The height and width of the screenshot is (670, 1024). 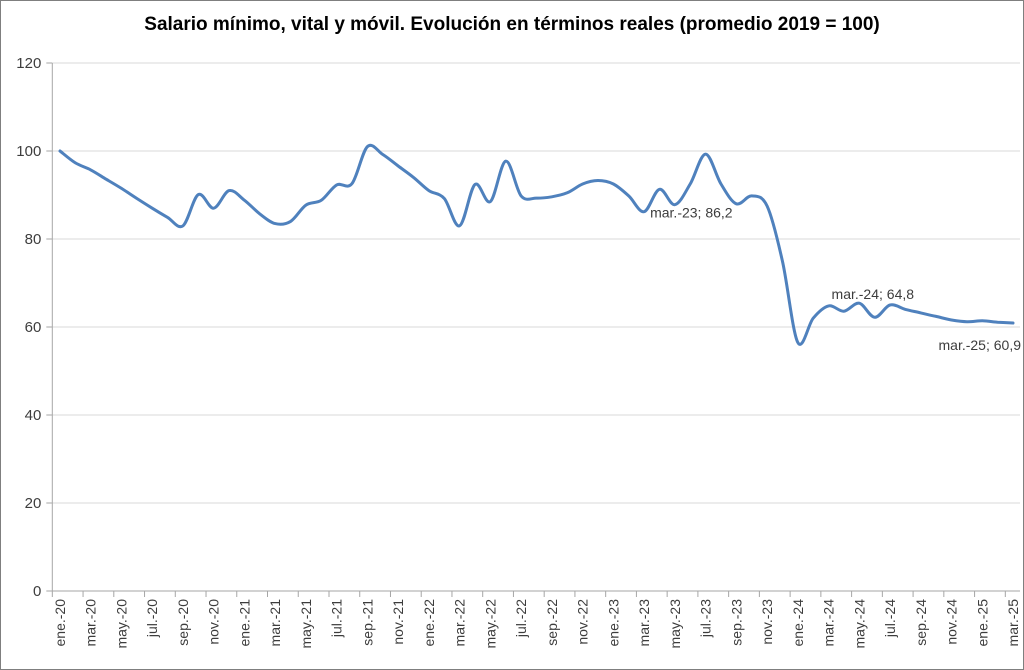 What do you see at coordinates (982, 623) in the screenshot?
I see `x-axis-label: ene.-25` at bounding box center [982, 623].